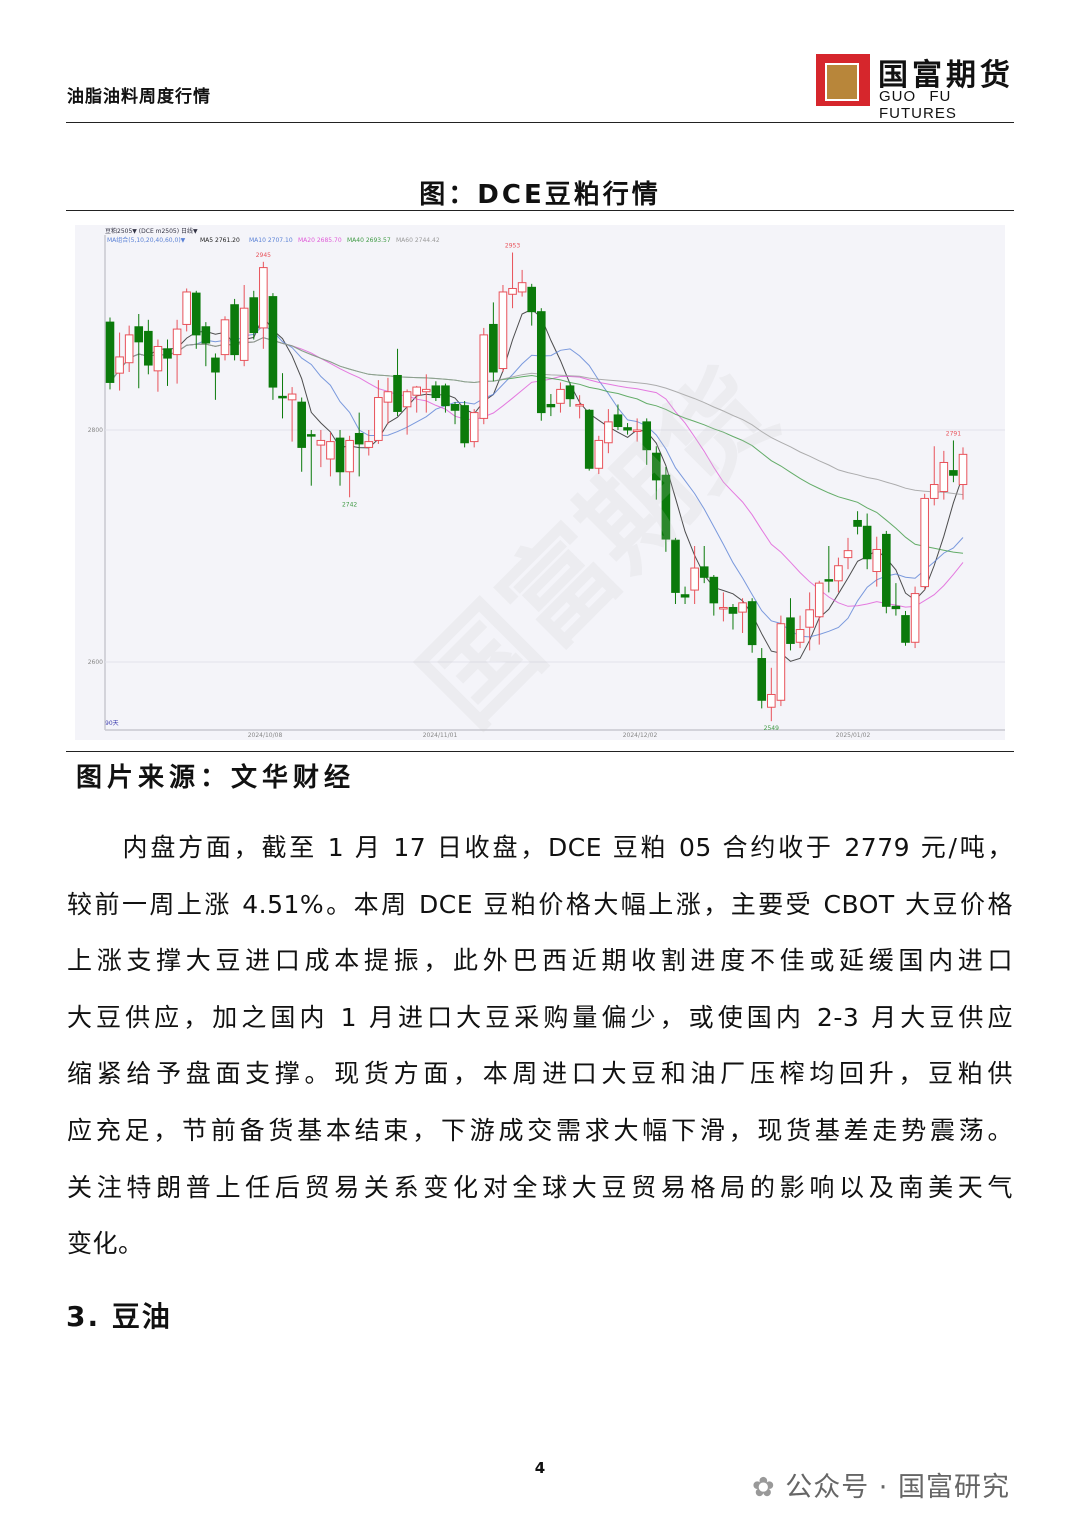  I want to click on figure-bottom-divider, so click(540, 751).